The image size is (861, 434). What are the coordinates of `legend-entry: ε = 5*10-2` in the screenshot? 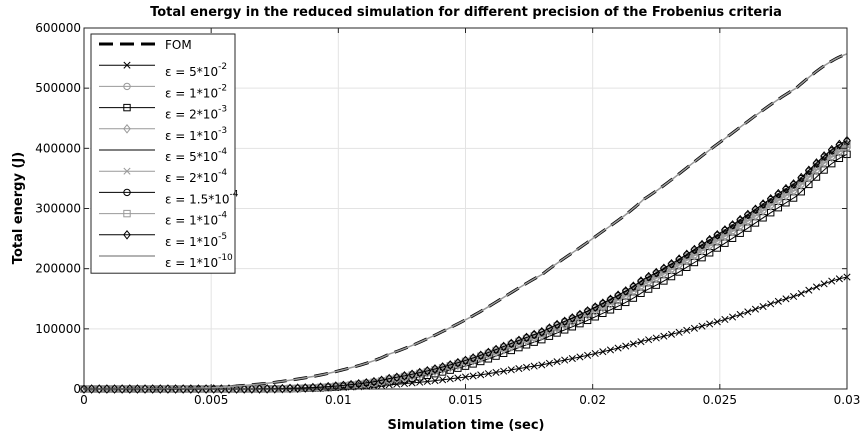 It's located at (163, 70).